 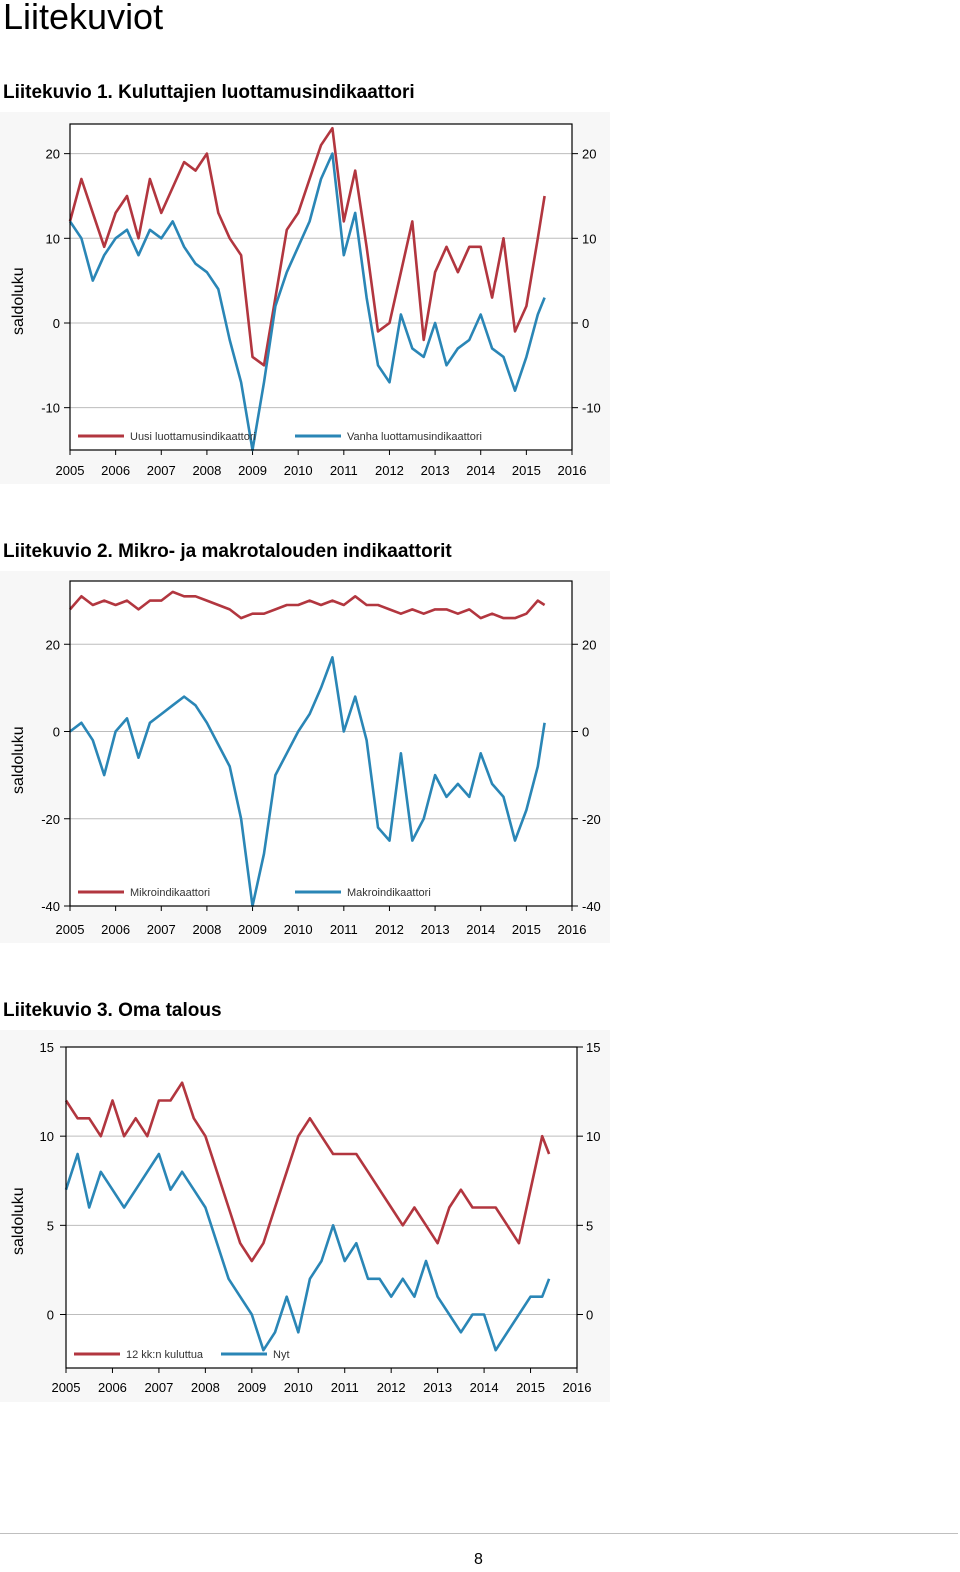 I want to click on legend-label: Vanha luottamusindikaattori, so click(x=414, y=437).